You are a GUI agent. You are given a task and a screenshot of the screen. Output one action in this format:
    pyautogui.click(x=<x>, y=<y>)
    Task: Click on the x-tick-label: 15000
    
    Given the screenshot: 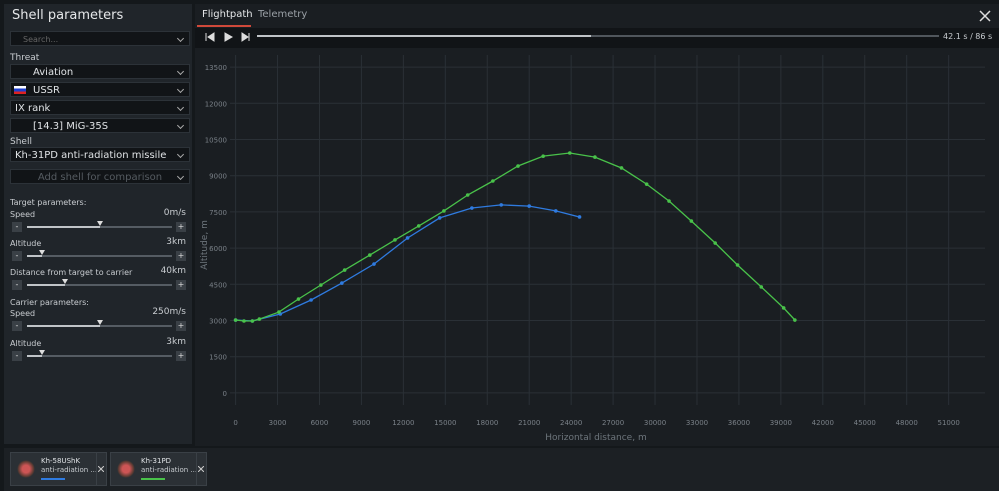 What is the action you would take?
    pyautogui.click(x=445, y=423)
    